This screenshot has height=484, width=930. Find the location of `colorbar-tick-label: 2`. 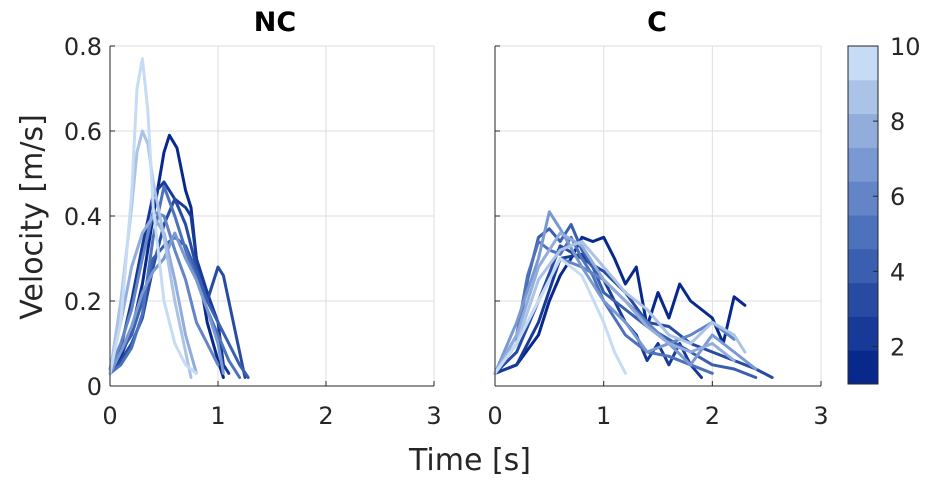

colorbar-tick-label: 2 is located at coordinates (897, 347).